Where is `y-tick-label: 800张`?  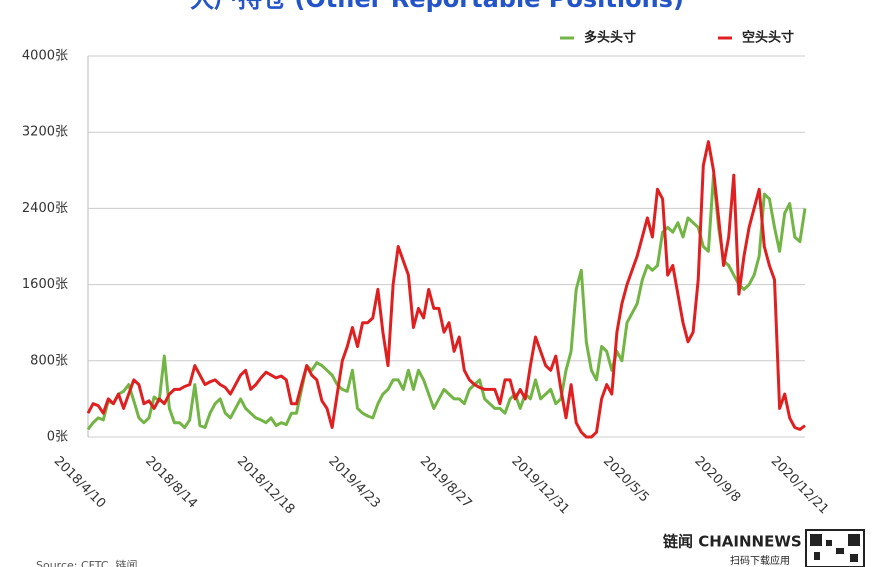 y-tick-label: 800张 is located at coordinates (49, 360).